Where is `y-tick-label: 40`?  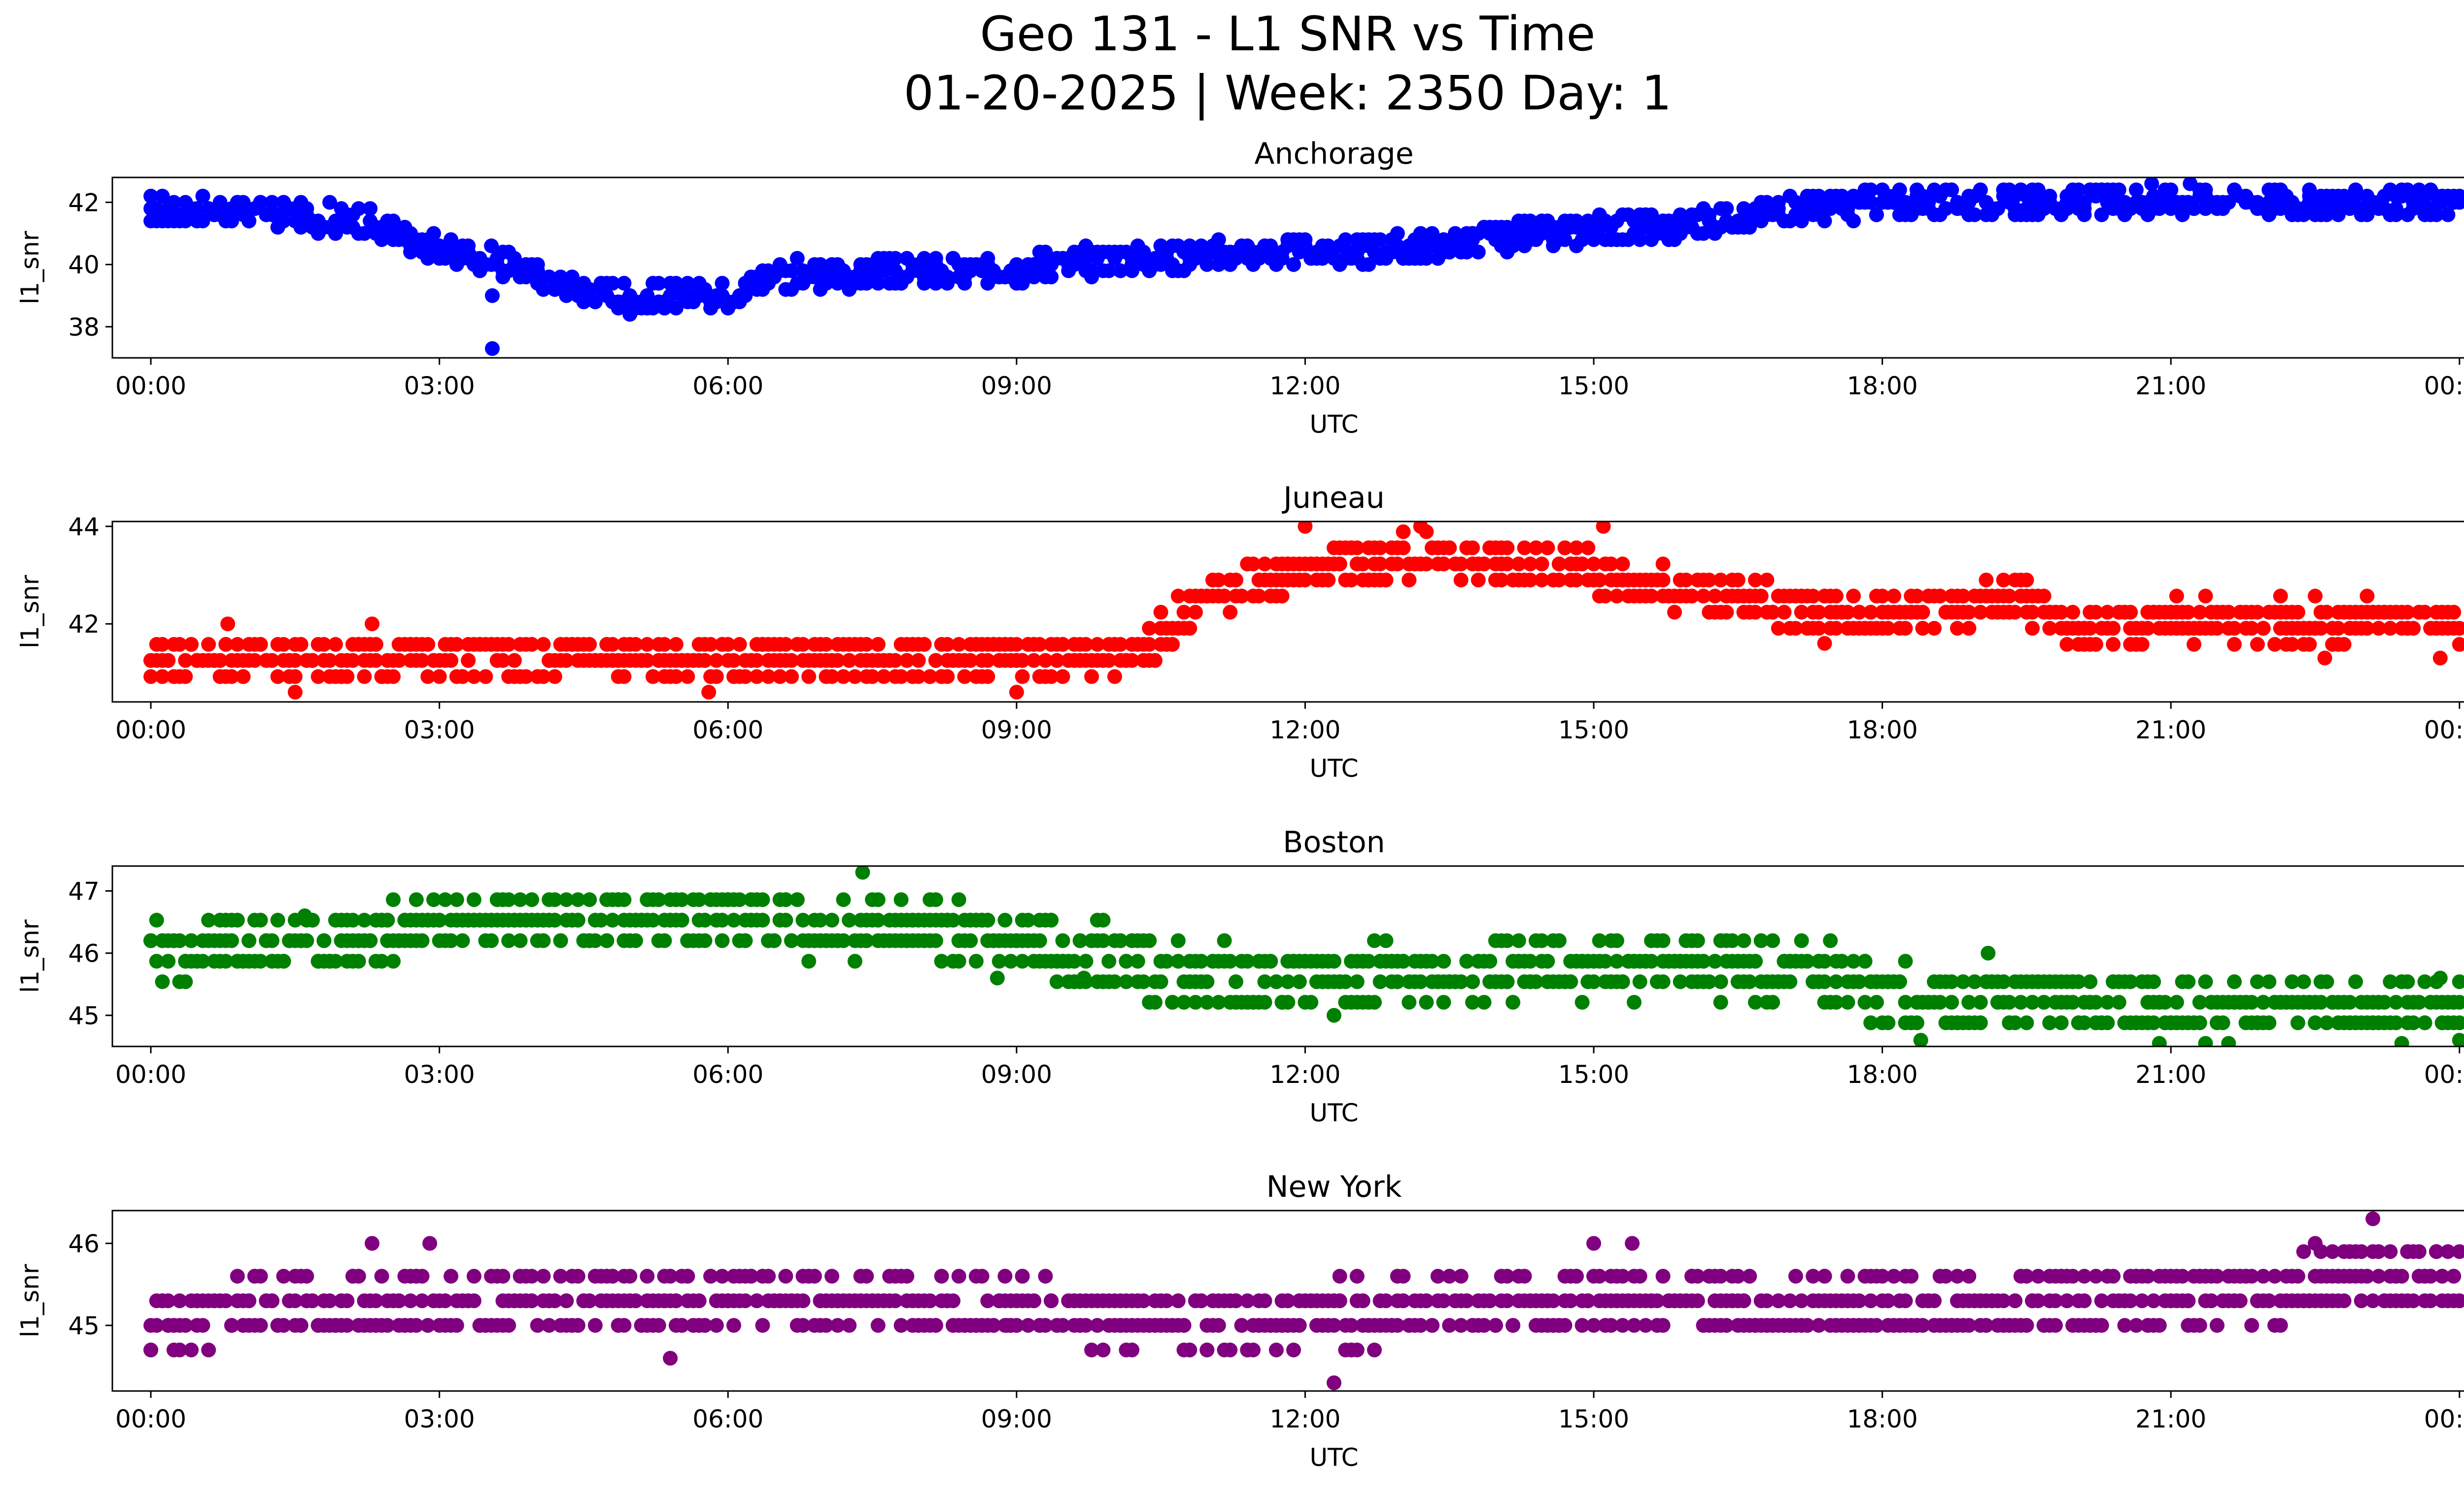
y-tick-label: 40 is located at coordinates (84, 265).